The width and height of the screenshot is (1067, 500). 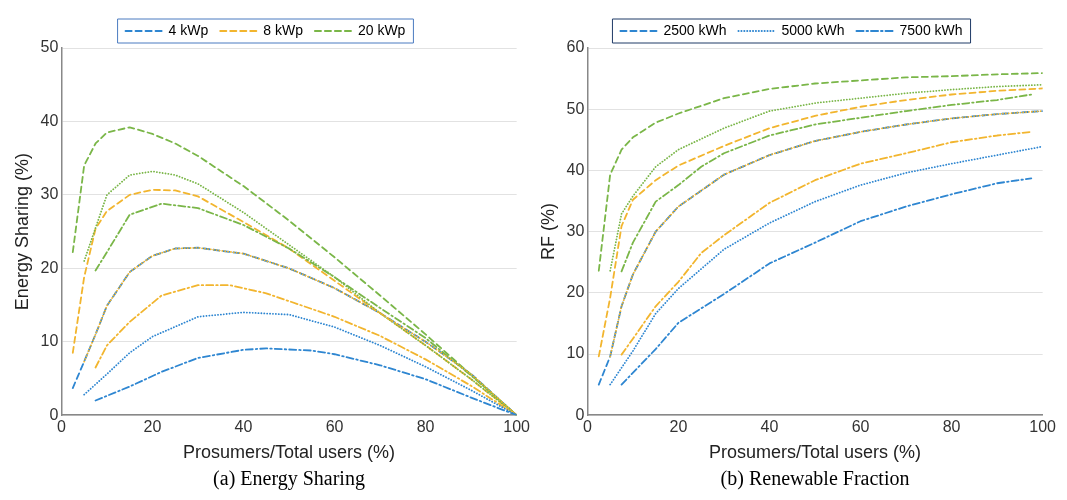 I want to click on legend-label: 5000 kWh, so click(x=813, y=29).